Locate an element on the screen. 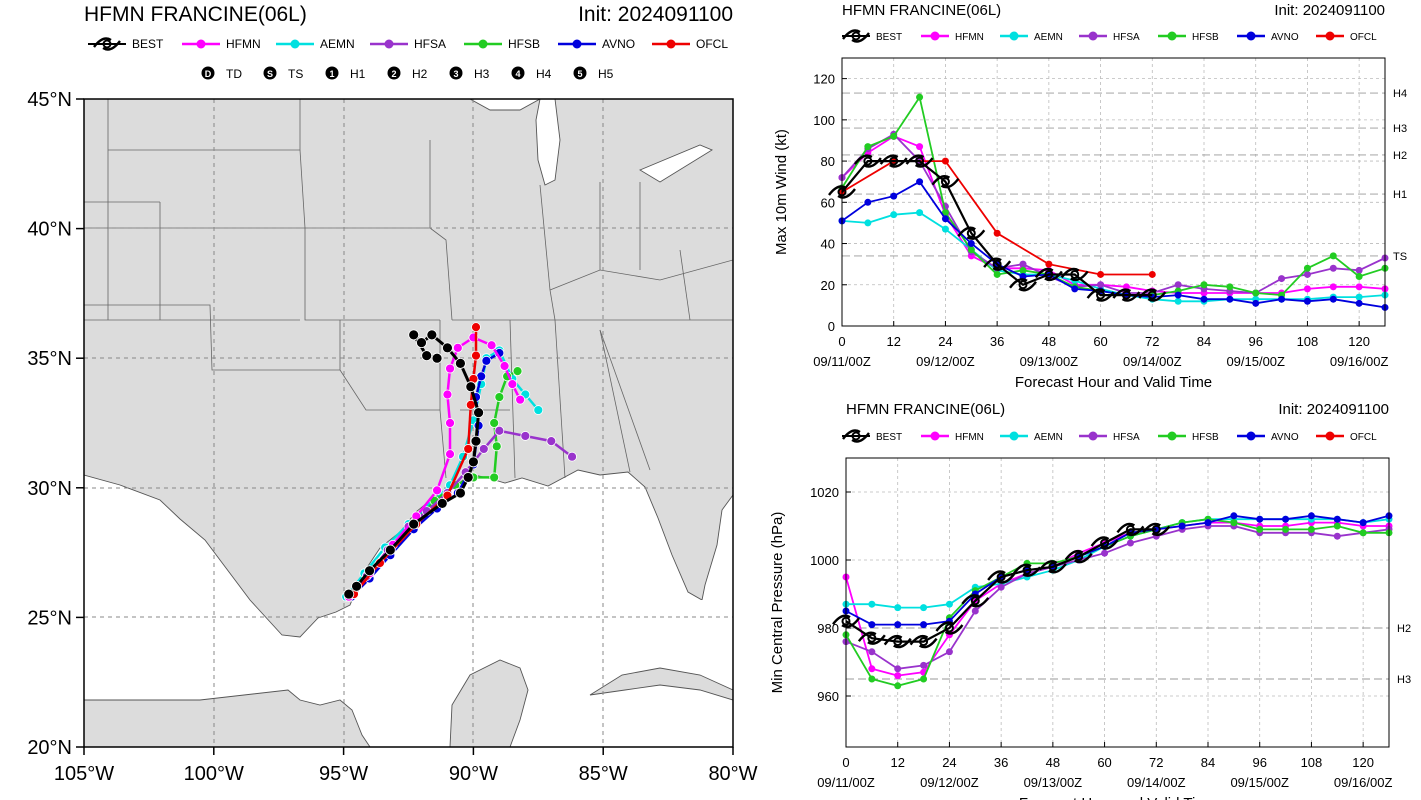 The height and width of the screenshot is (800, 1421). map-init-label: Init: 2024091100 is located at coordinates (655, 14).